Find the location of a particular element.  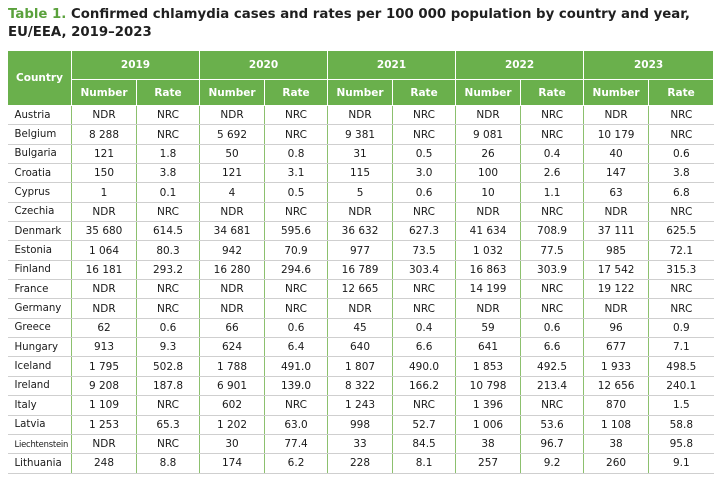

number-cell: 1 006 is located at coordinates (488, 425).